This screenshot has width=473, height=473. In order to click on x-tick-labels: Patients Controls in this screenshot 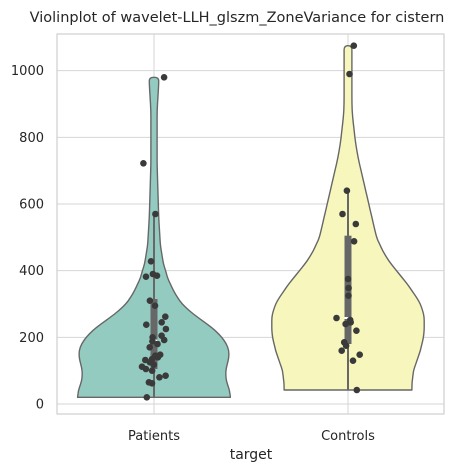, I will do `click(251, 436)`.